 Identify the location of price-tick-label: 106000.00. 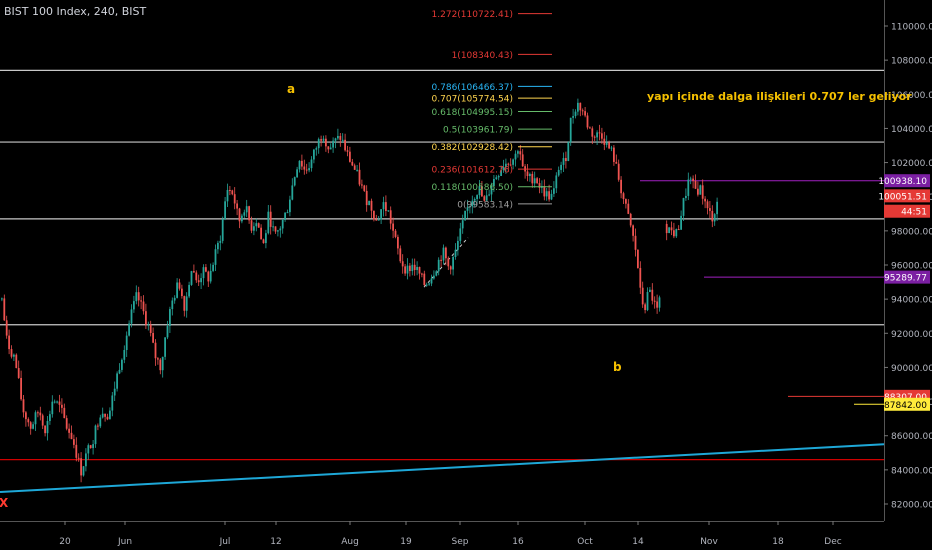
(911, 96).